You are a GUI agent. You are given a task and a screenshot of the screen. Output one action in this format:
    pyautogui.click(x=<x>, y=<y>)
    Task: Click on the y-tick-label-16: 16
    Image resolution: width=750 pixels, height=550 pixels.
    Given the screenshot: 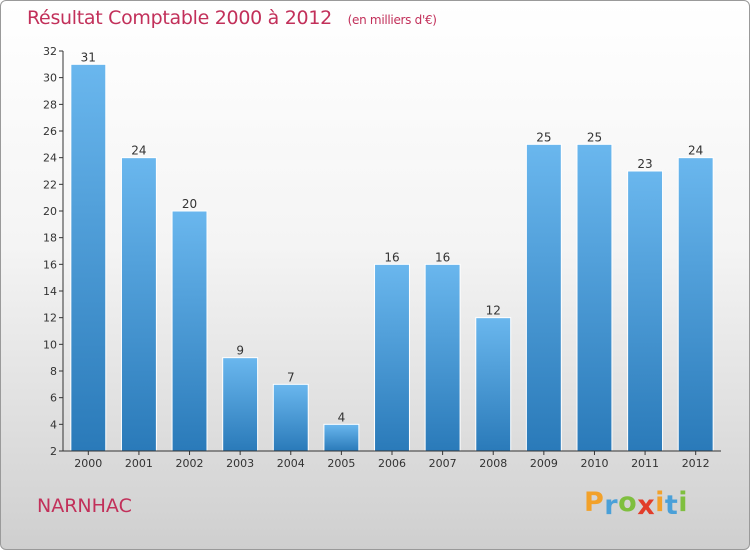 What is the action you would take?
    pyautogui.click(x=50, y=264)
    